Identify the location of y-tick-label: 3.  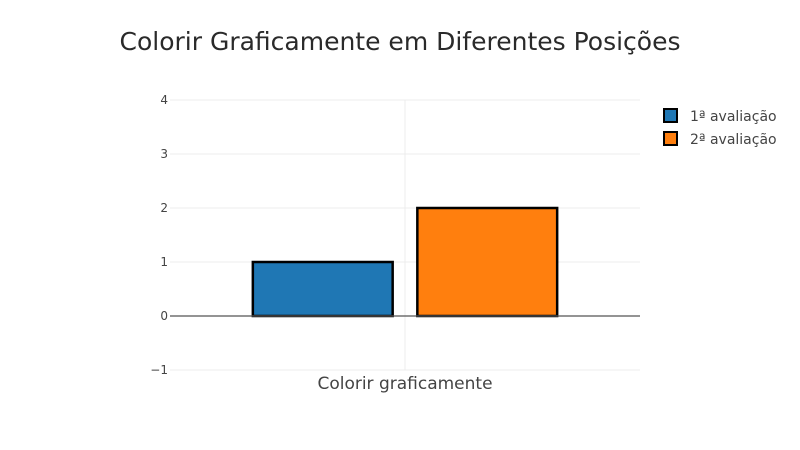
(164, 154).